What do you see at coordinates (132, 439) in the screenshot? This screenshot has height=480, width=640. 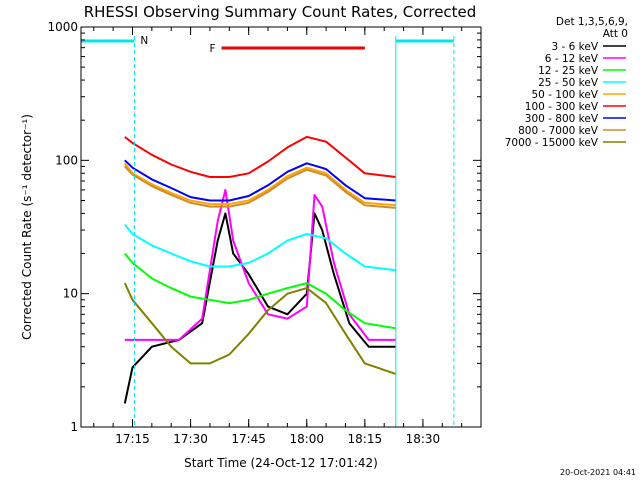 I see `x-tick-label: 17:15` at bounding box center [132, 439].